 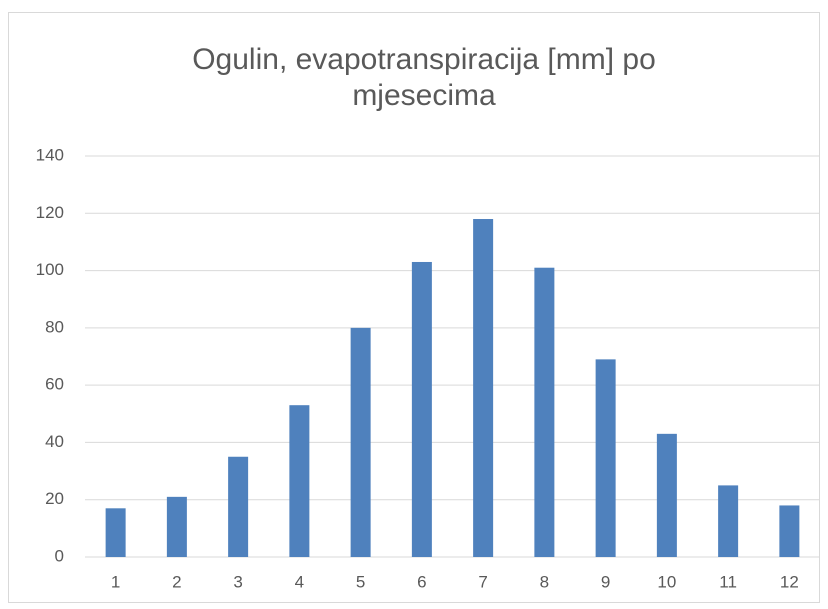 I want to click on y-tick-label: 120, so click(x=50, y=212).